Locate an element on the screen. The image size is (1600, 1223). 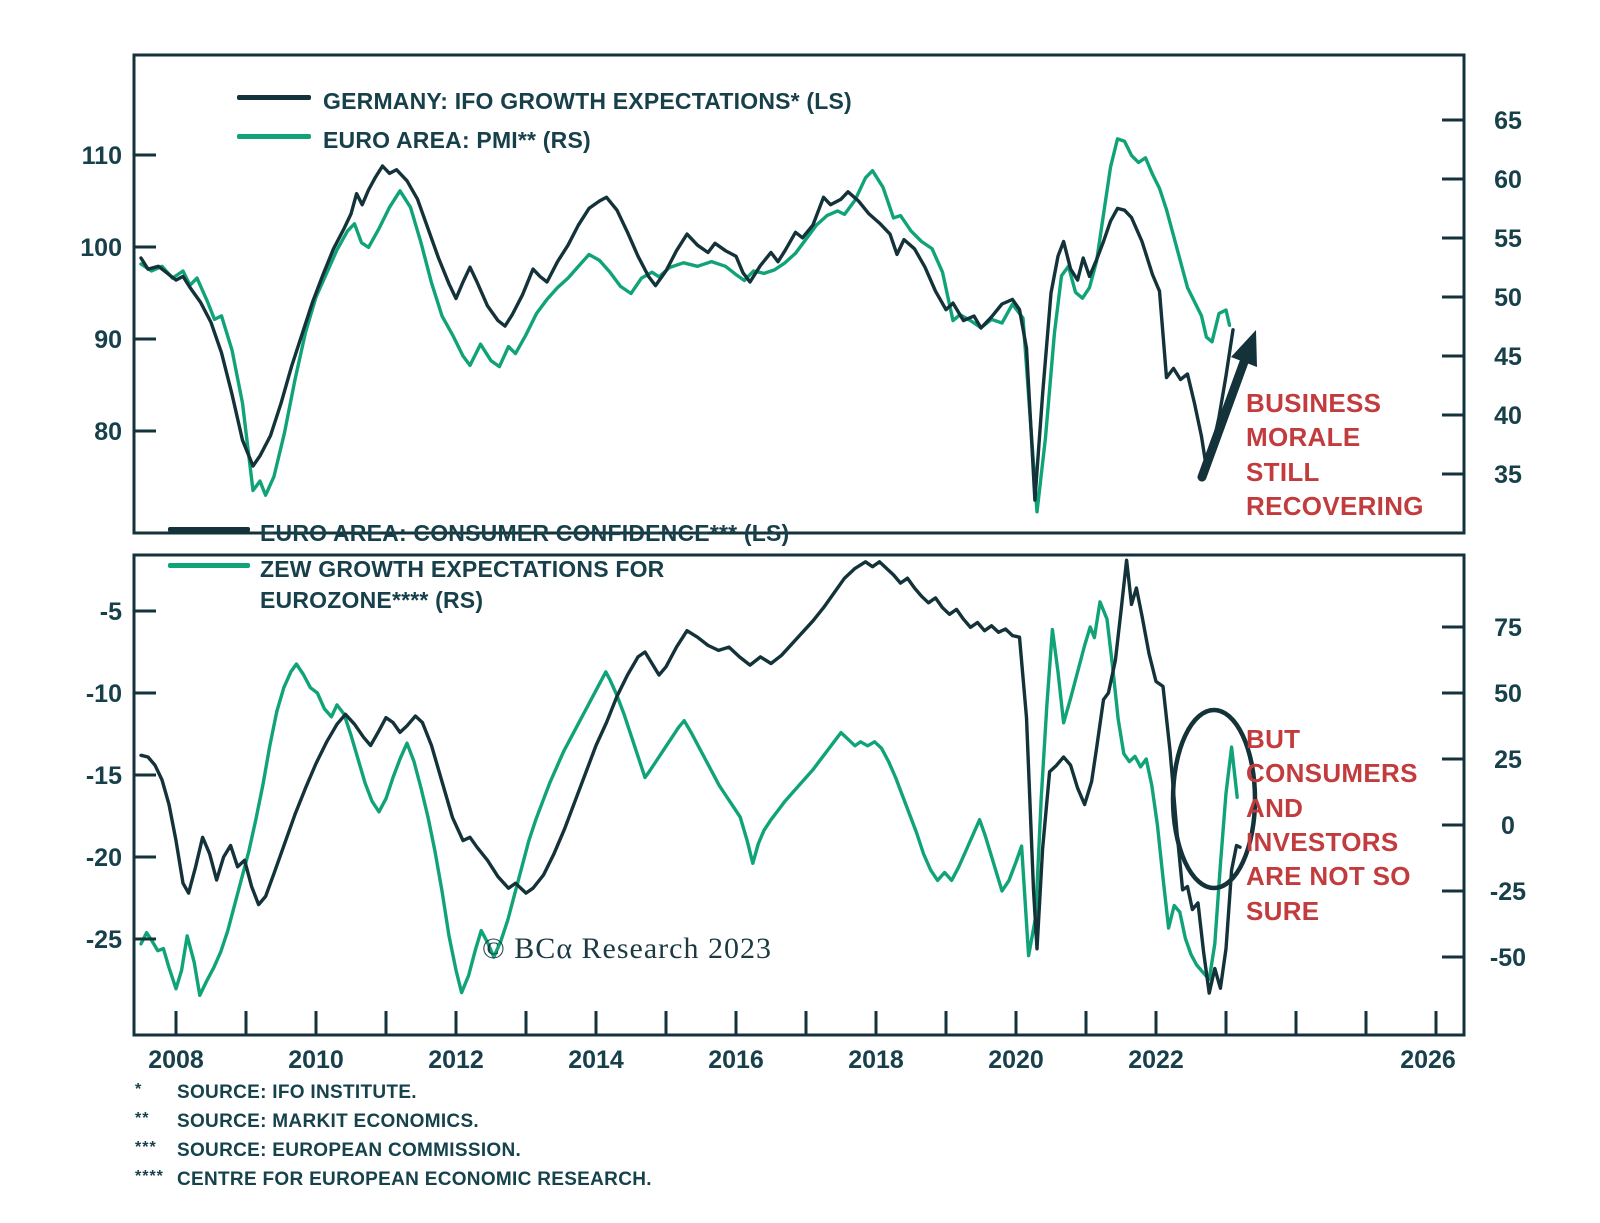
footnote-text: CENTRE FOR EUROPEAN ECONOMIC RESEARCH. is located at coordinates (414, 1179).